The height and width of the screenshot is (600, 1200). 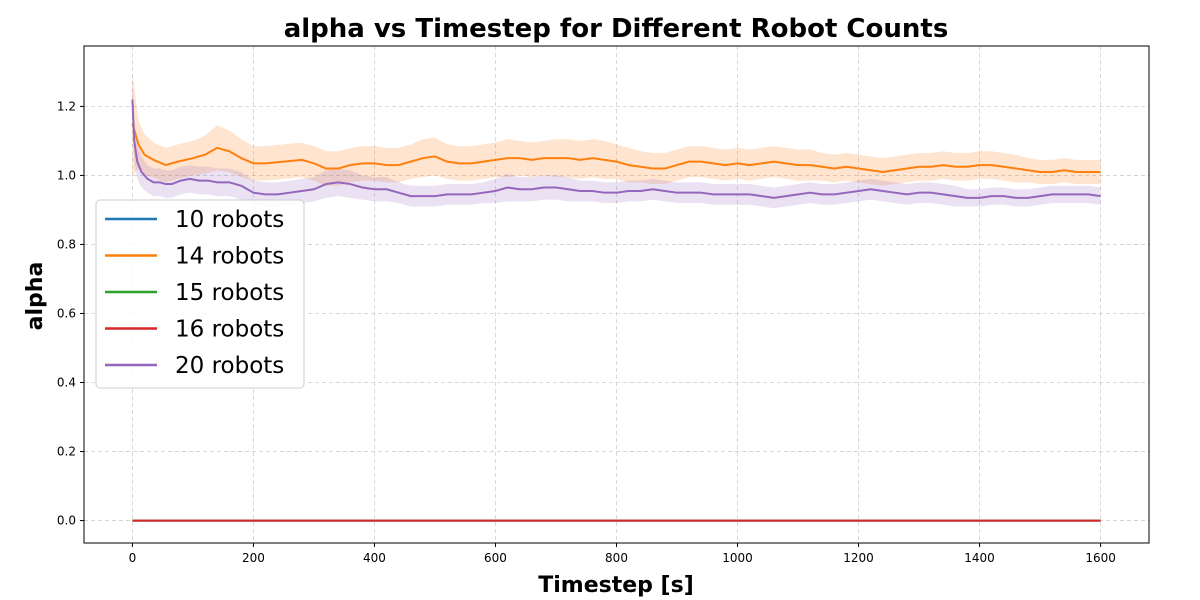 I want to click on x-tick-label: 800, so click(x=616, y=558).